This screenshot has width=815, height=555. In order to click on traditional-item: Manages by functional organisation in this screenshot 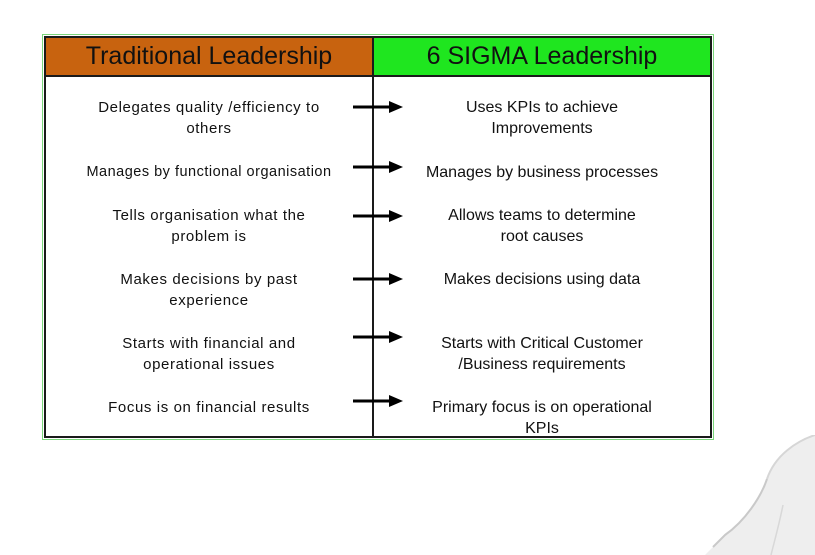, I will do `click(209, 172)`.